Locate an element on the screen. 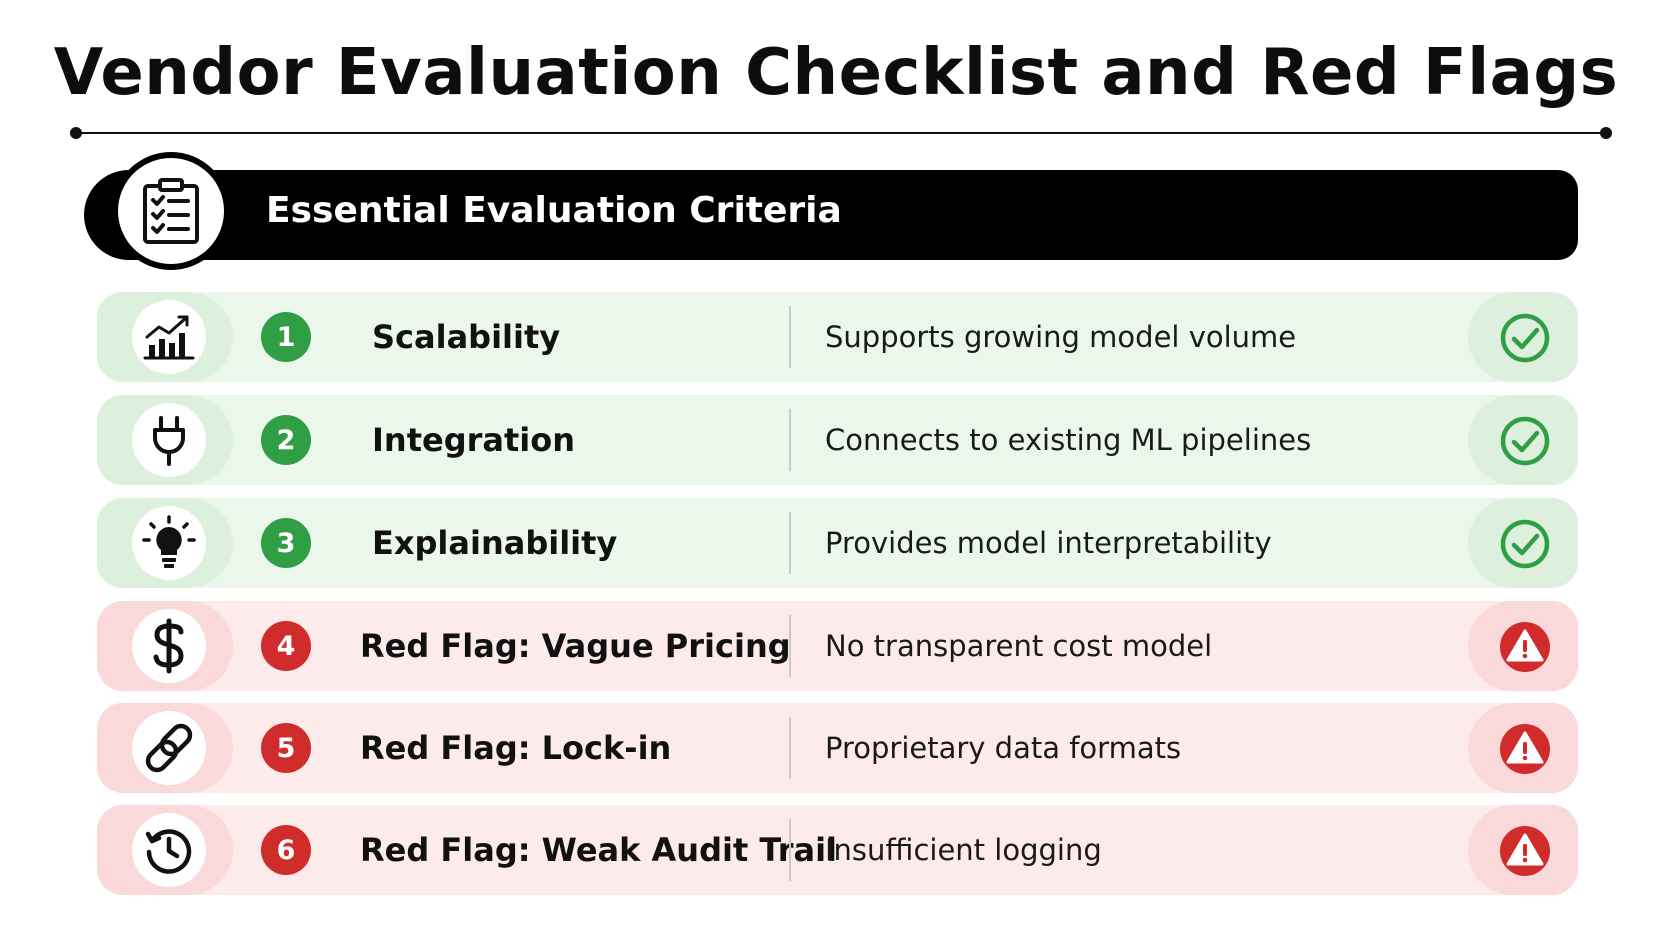 The image size is (1672, 941). clipboard-checklist-icon is located at coordinates (171, 211).